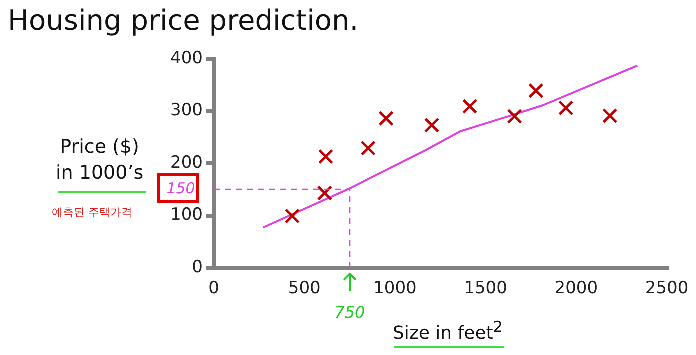 The height and width of the screenshot is (355, 696). Describe the element at coordinates (181, 189) in the screenshot. I see `ref-line-label: 150` at that location.